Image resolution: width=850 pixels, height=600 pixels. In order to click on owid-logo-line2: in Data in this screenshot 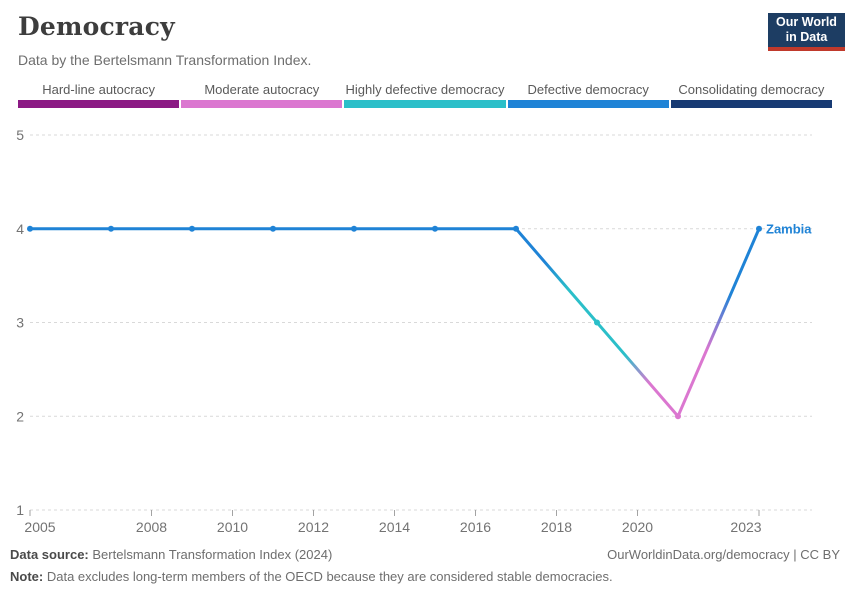, I will do `click(806, 37)`.